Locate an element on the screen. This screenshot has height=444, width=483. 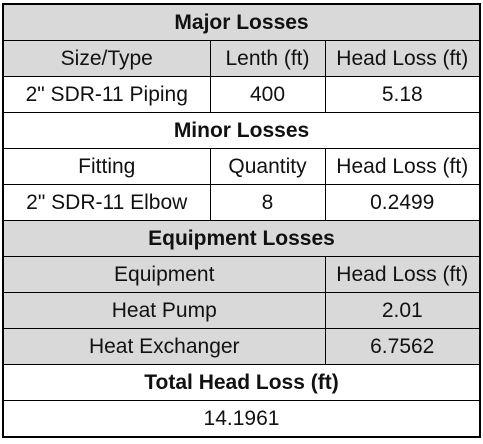
minor-losses-header-fitting: Fitting is located at coordinates (106, 166).